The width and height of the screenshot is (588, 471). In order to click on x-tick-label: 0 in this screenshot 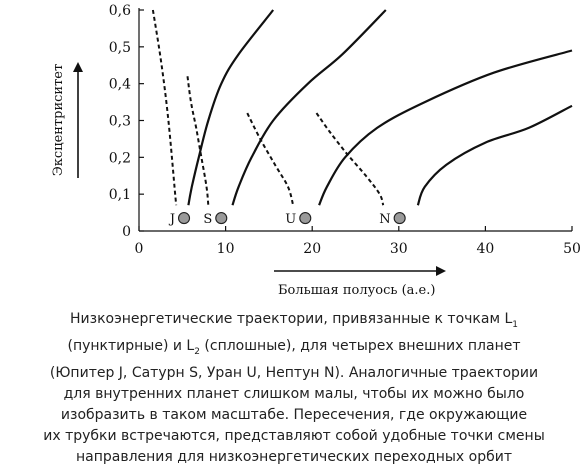, I will do `click(139, 249)`.